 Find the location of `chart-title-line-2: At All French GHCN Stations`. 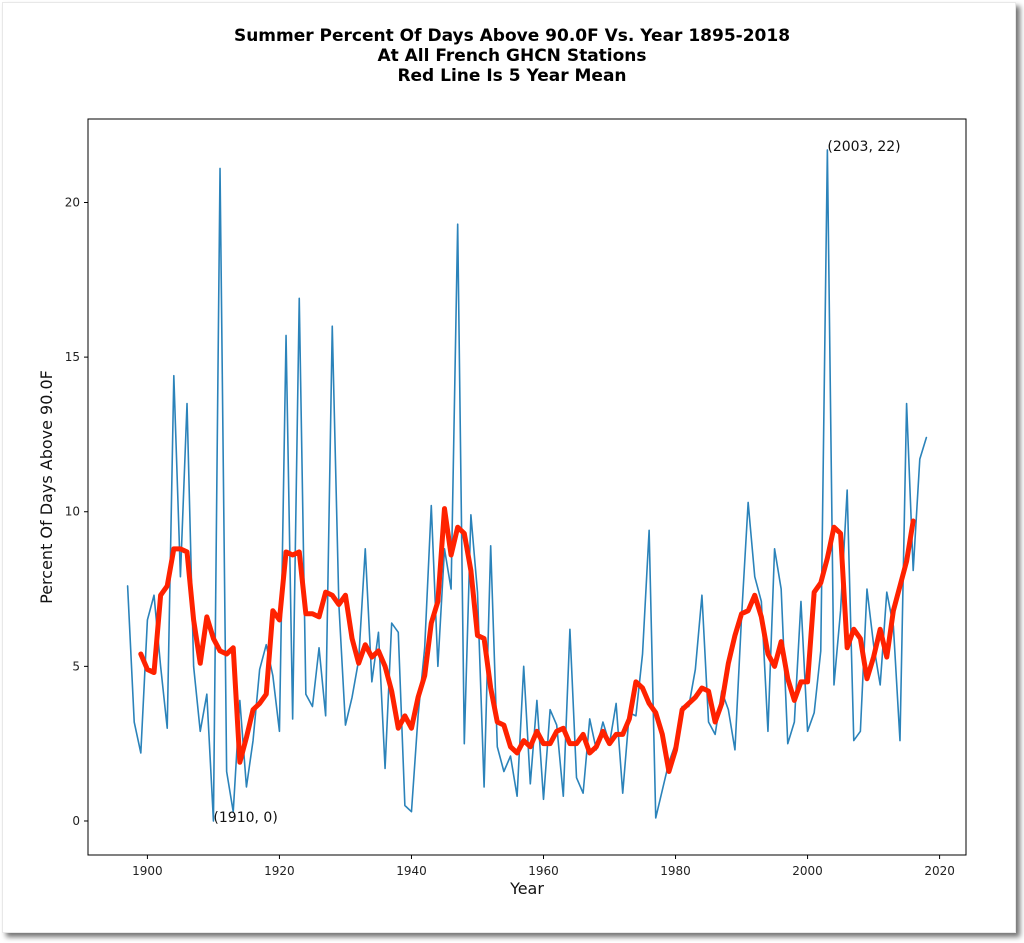

chart-title-line-2: At All French GHCN Stations is located at coordinates (512, 56).